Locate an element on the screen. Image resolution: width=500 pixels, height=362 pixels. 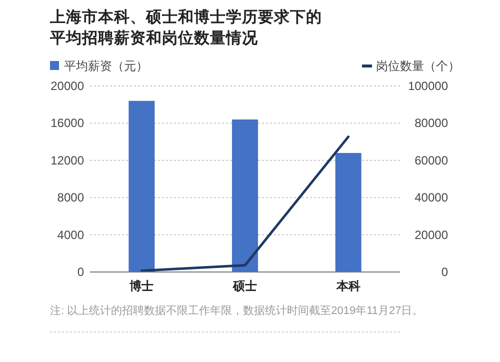
y2-tick-label: 80000 is located at coordinates (431, 123).